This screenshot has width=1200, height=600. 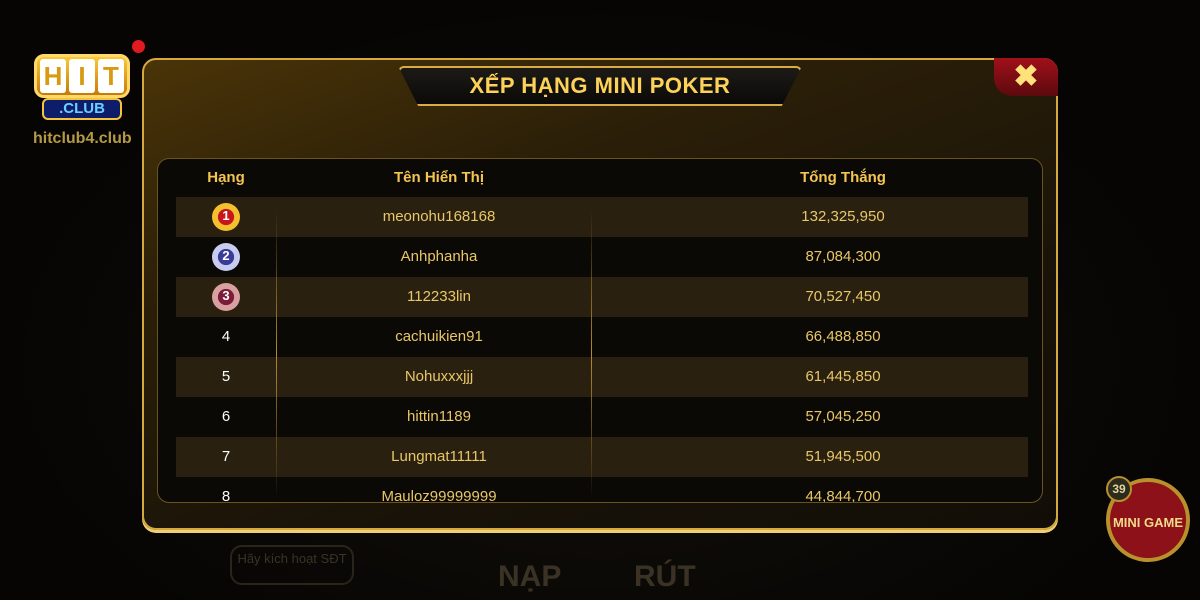 What do you see at coordinates (439, 336) in the screenshot?
I see `player-name: cachuikien91` at bounding box center [439, 336].